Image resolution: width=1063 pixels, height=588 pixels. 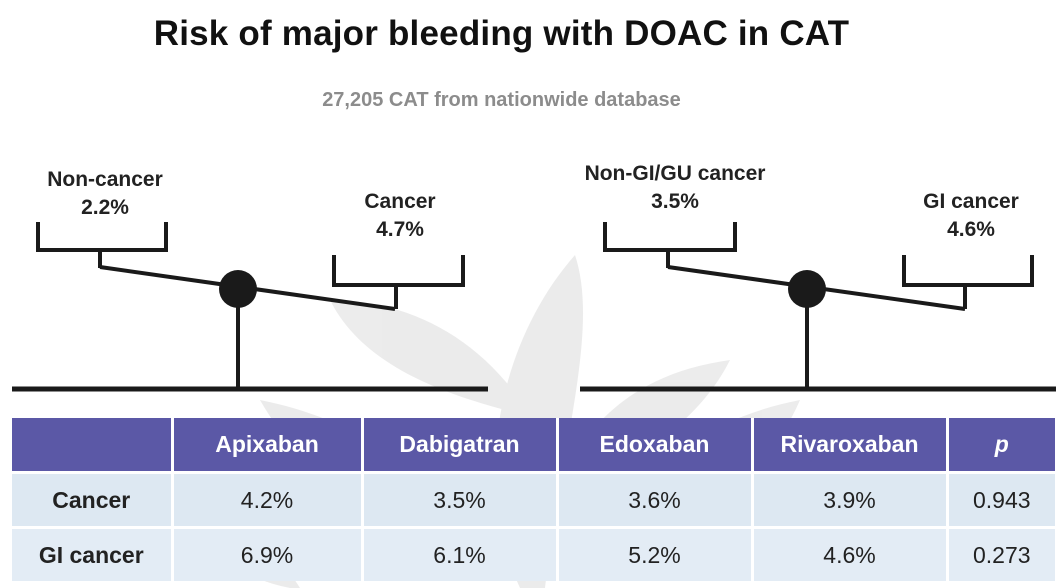 What do you see at coordinates (458, 499) in the screenshot?
I see `table-cell: 3.5%` at bounding box center [458, 499].